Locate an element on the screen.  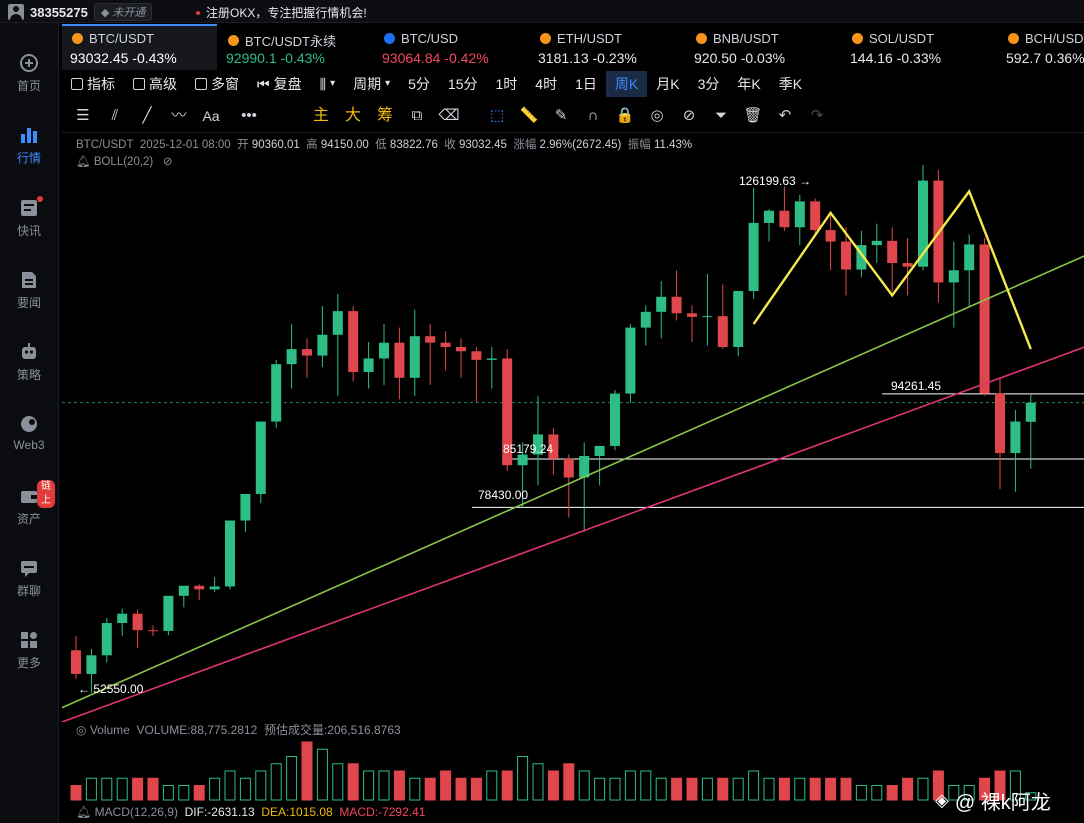
trend-line-icon: ╱ is located at coordinates (147, 115).